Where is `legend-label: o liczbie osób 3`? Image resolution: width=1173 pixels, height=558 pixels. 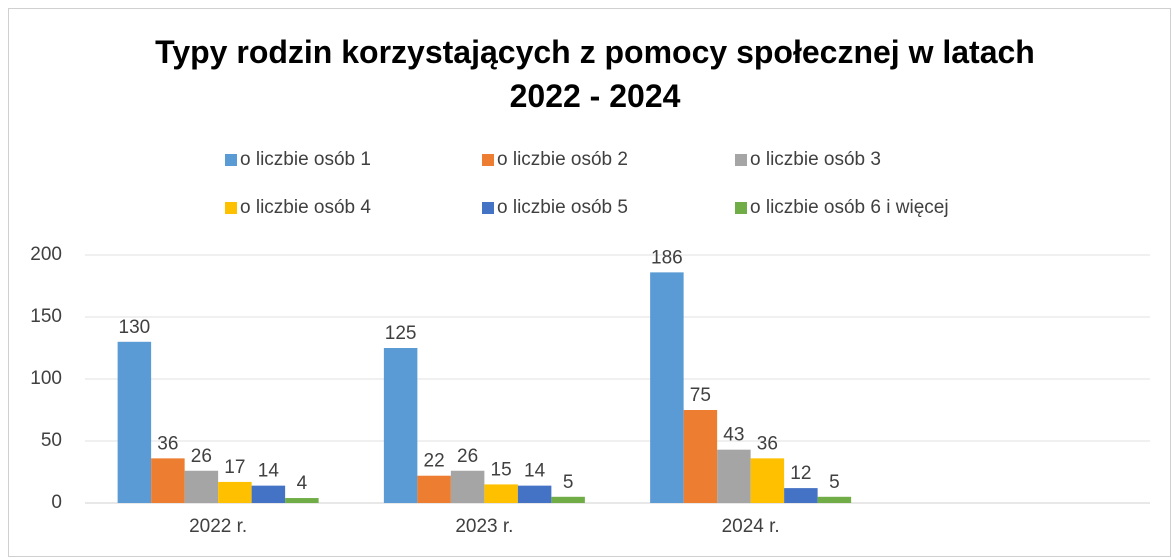 legend-label: o liczbie osób 3 is located at coordinates (815, 159).